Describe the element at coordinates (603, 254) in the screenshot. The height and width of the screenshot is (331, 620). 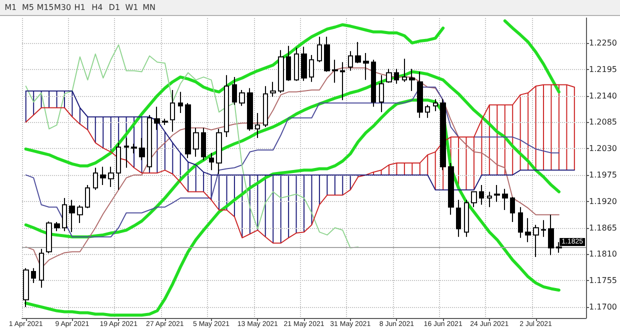
I see `y-tick-label: 1.1810` at that location.